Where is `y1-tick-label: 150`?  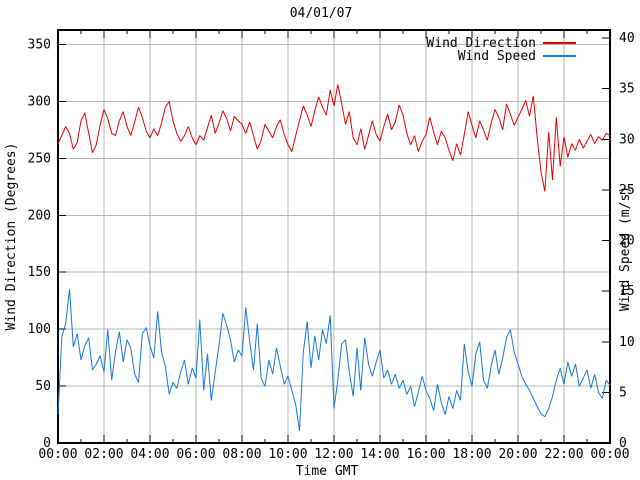 y1-tick-label: 150 is located at coordinates (39, 272).